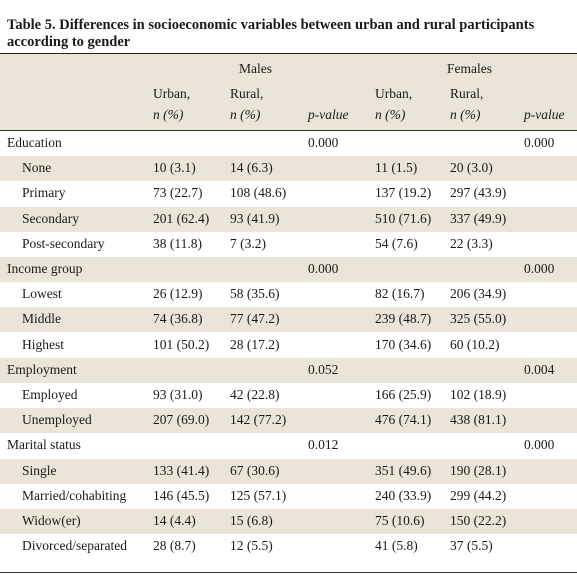 Image resolution: width=577 pixels, height=577 pixels. Describe the element at coordinates (50, 218) in the screenshot. I see `row-label: Secondary` at that location.